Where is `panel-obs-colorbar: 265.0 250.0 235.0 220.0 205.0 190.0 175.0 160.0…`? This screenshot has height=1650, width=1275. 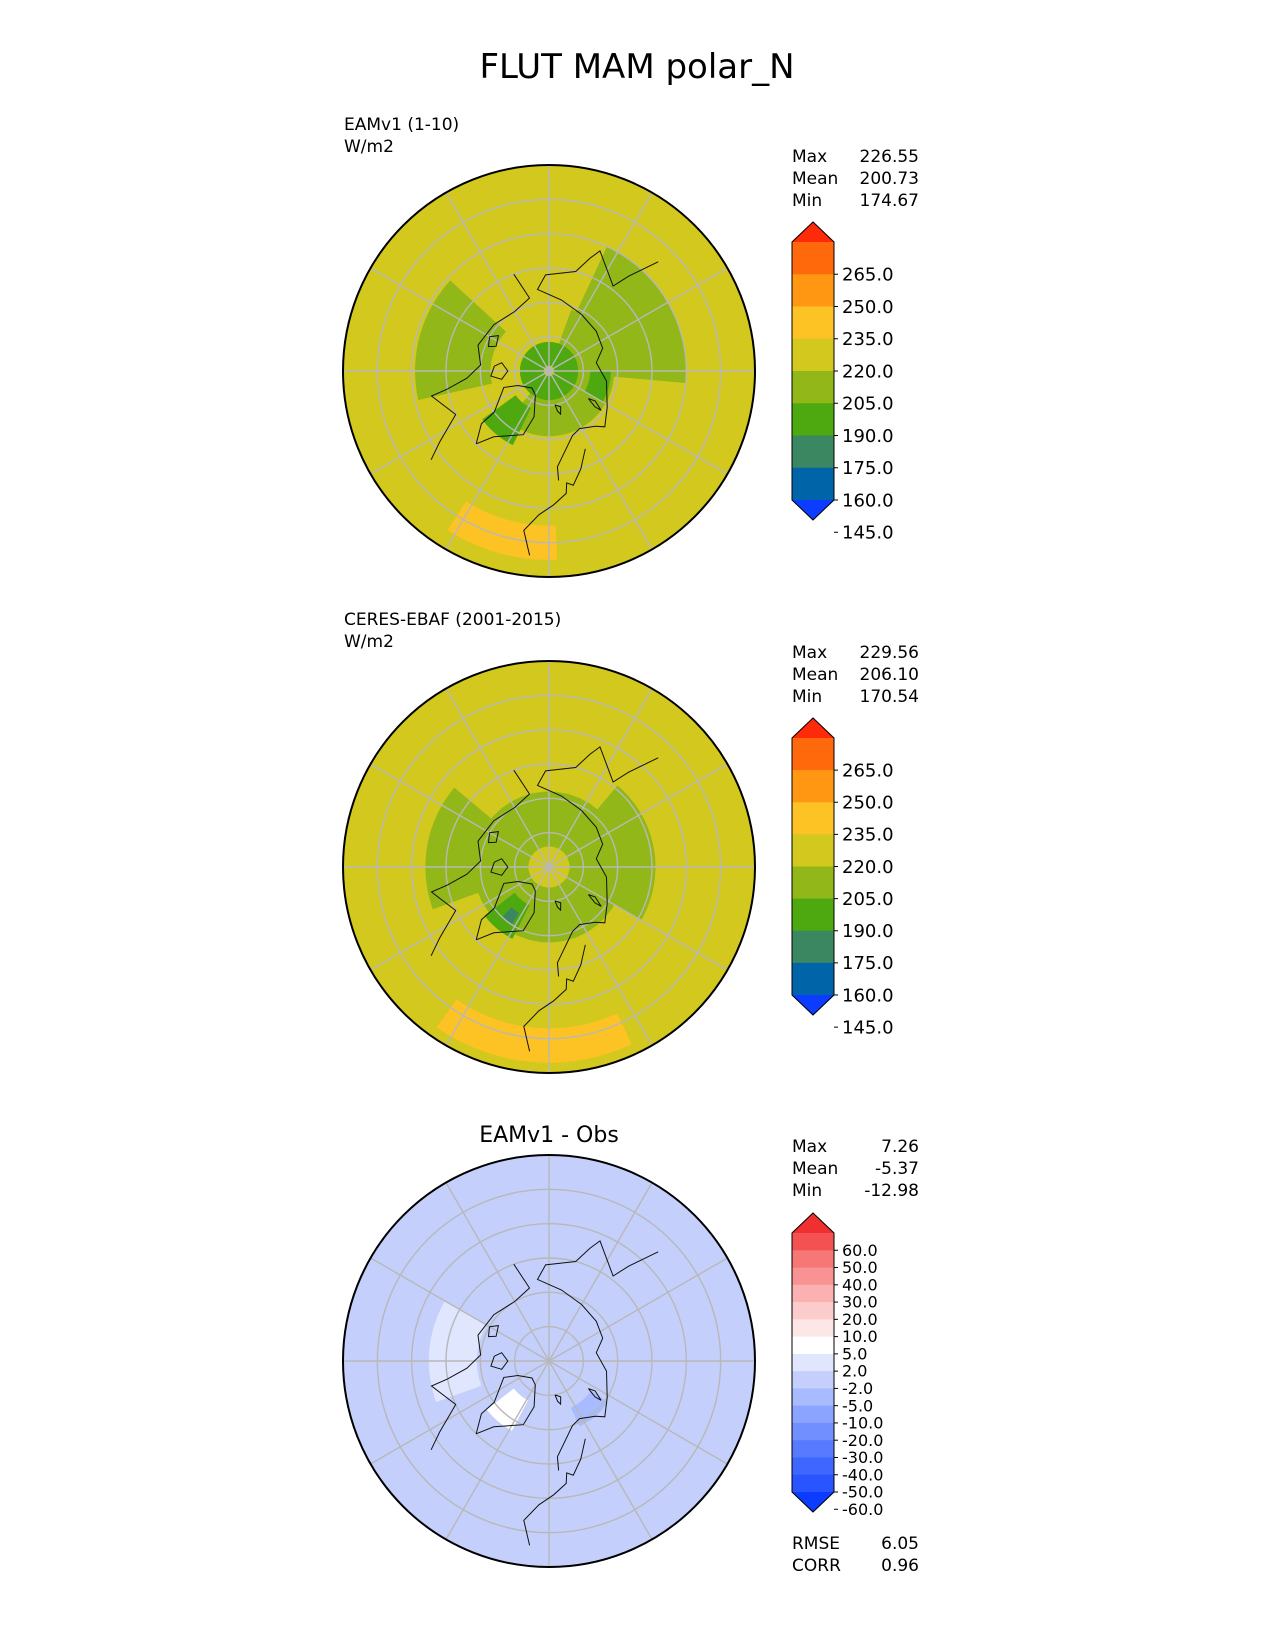
panel-obs-colorbar: 265.0 250.0 235.0 220.0 205.0 190.0 175.0 160.0… is located at coordinates (842, 877).